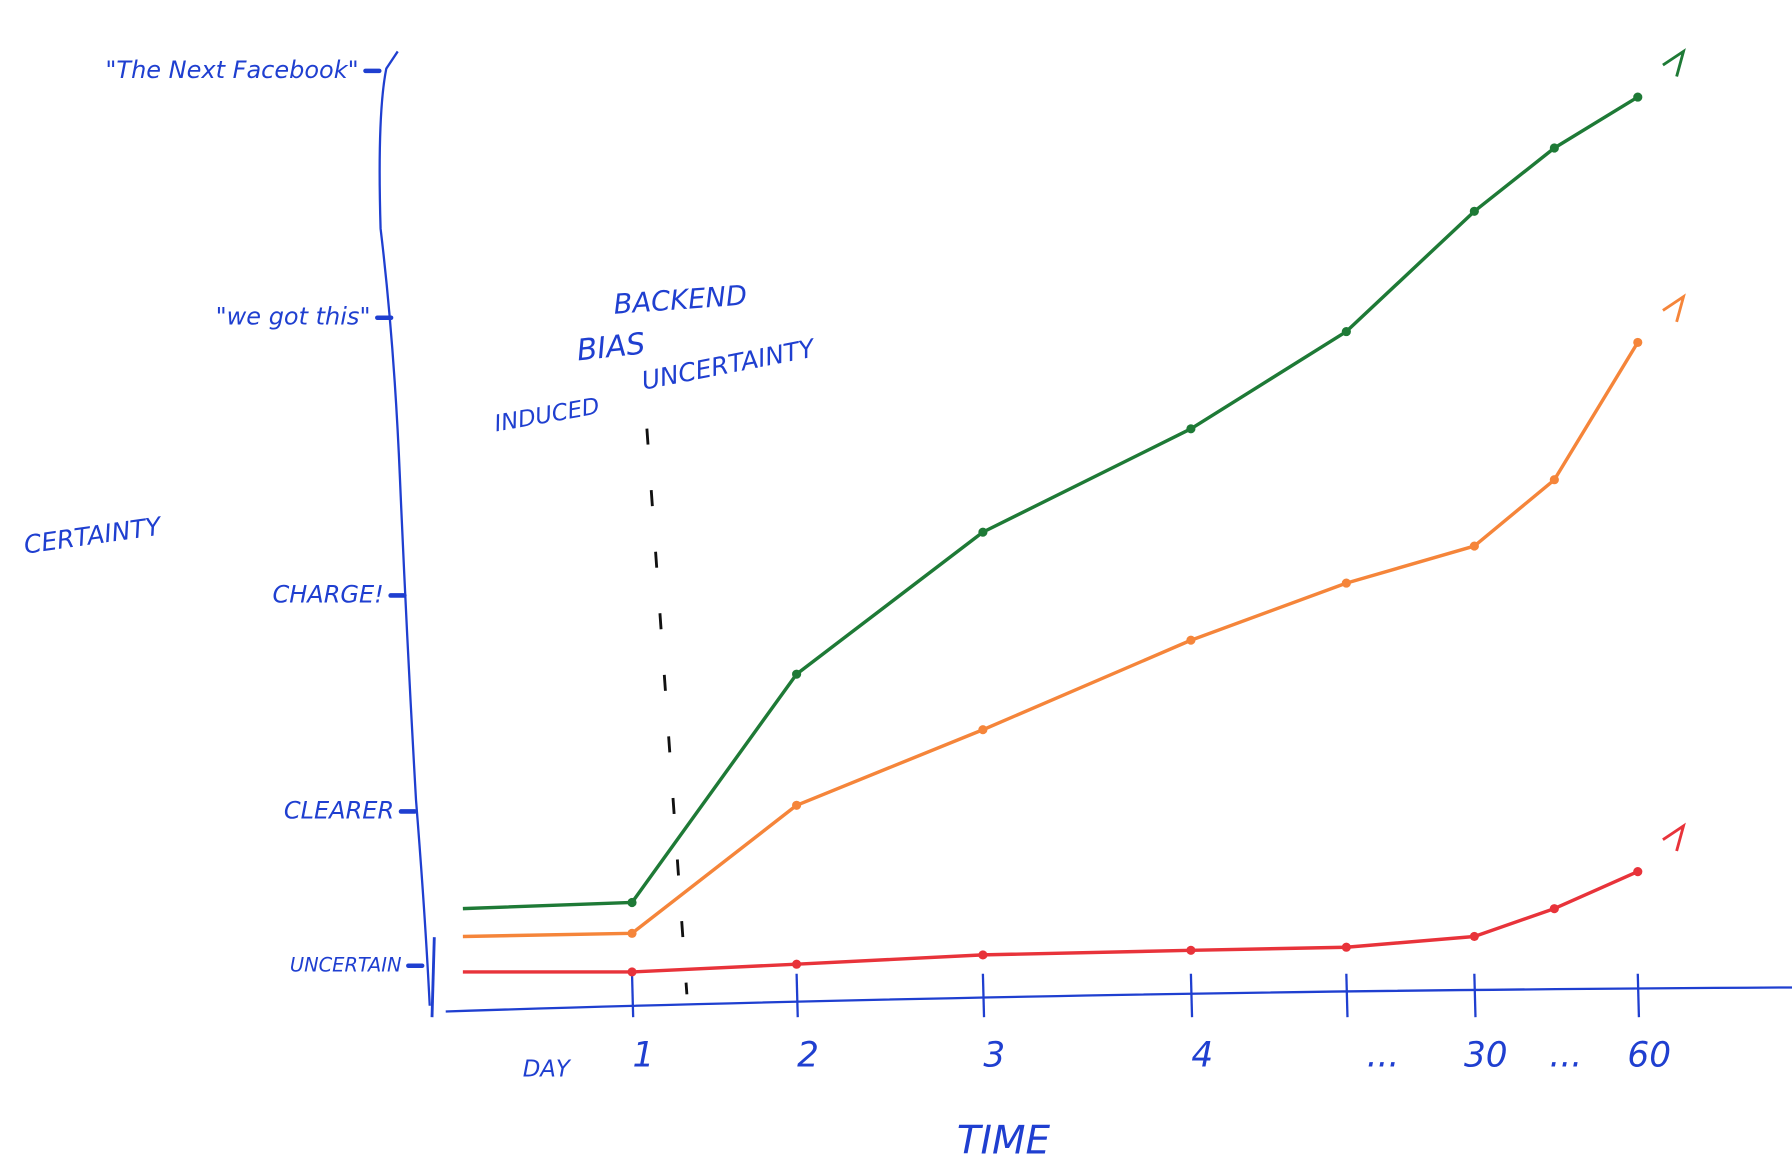 This screenshot has height=1172, width=1792. Describe the element at coordinates (328, 594) in the screenshot. I see `y-tick-label: CHARGE!` at that location.